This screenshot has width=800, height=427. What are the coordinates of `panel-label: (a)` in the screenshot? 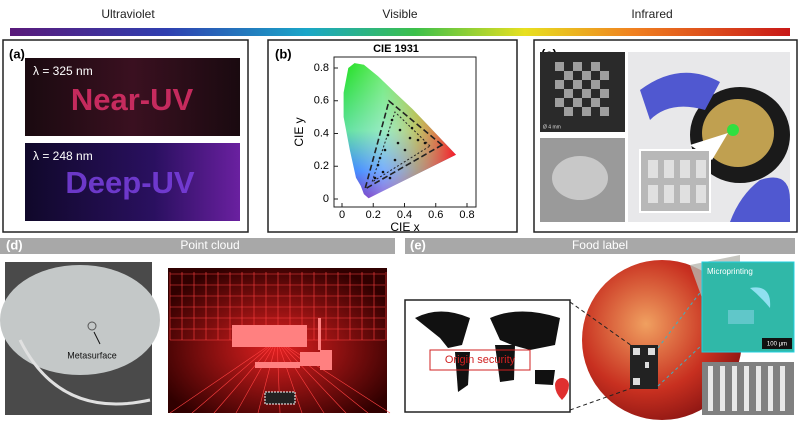 It's located at (17, 53).